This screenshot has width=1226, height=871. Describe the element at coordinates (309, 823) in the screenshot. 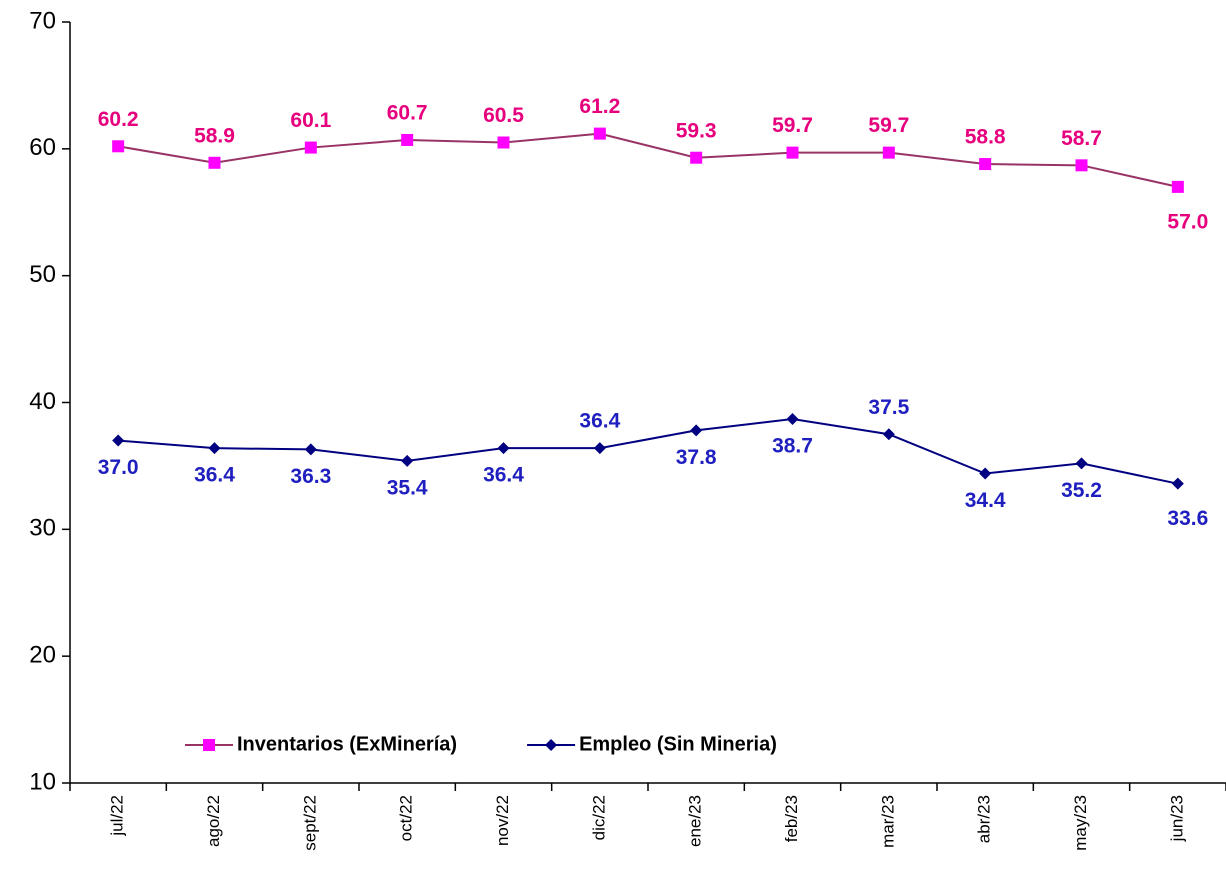

I see `x-tick-label: sept/22` at that location.